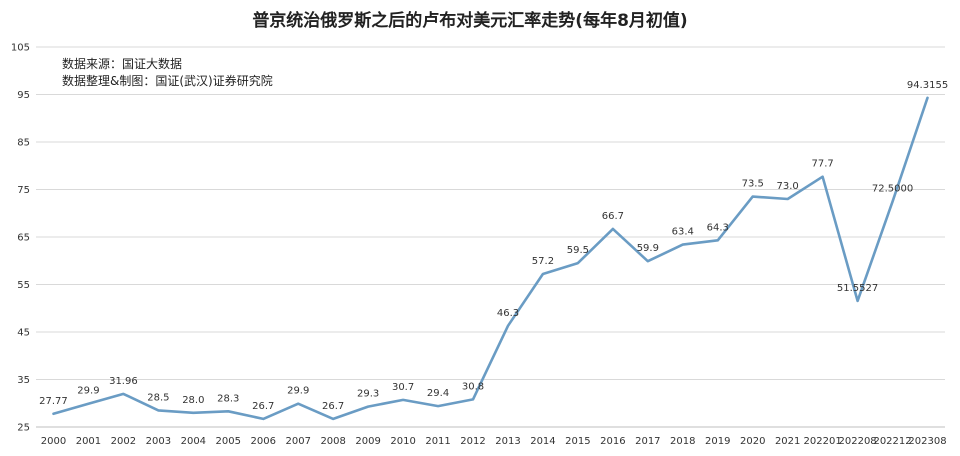 Image resolution: width=960 pixels, height=456 pixels. Describe the element at coordinates (612, 441) in the screenshot. I see `x-tick-label: 2016` at that location.